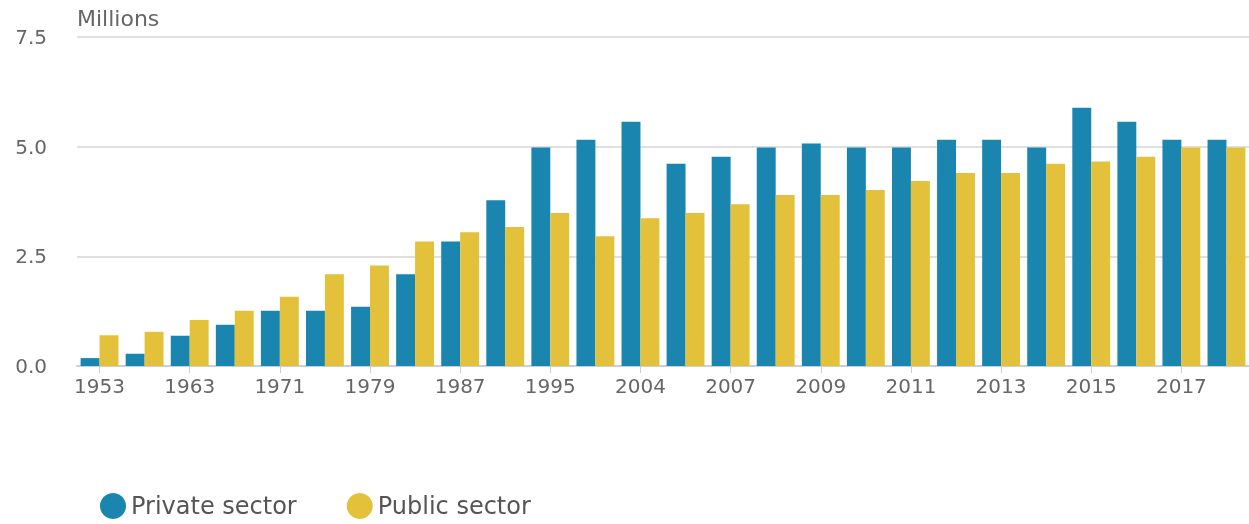 The image size is (1249, 524). I want to click on x-tick-label: 1953, so click(99, 386).